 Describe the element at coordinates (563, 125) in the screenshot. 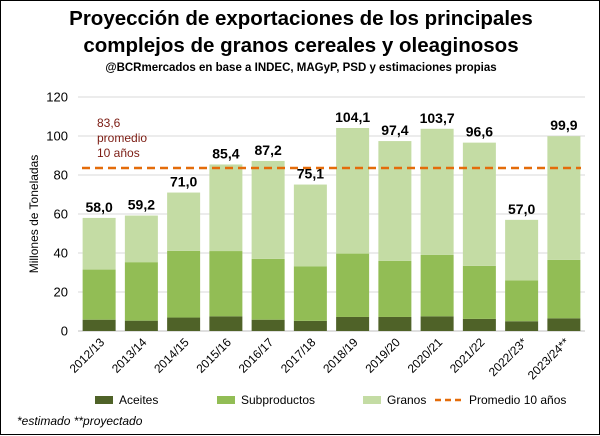

I see `total-label: 99,9` at that location.